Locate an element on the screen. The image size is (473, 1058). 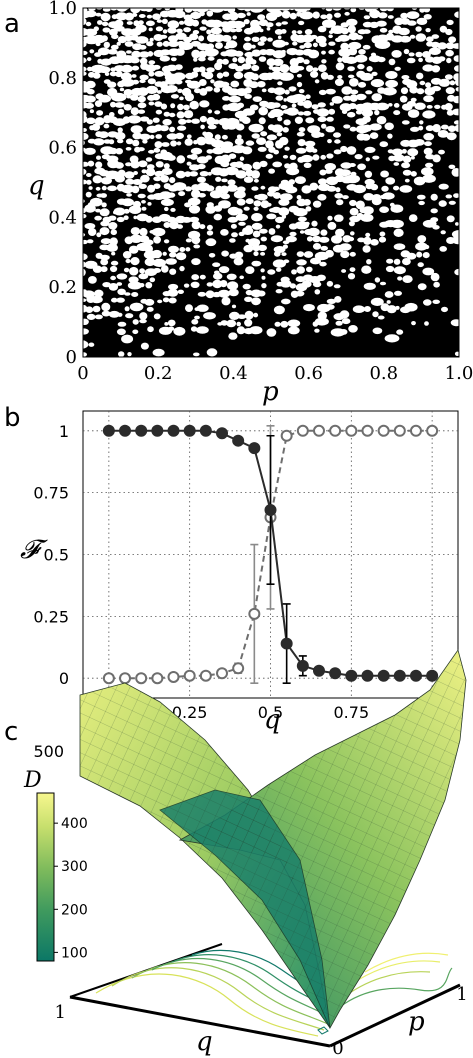
panel-a-xtick: 0 is located at coordinates (82, 373).